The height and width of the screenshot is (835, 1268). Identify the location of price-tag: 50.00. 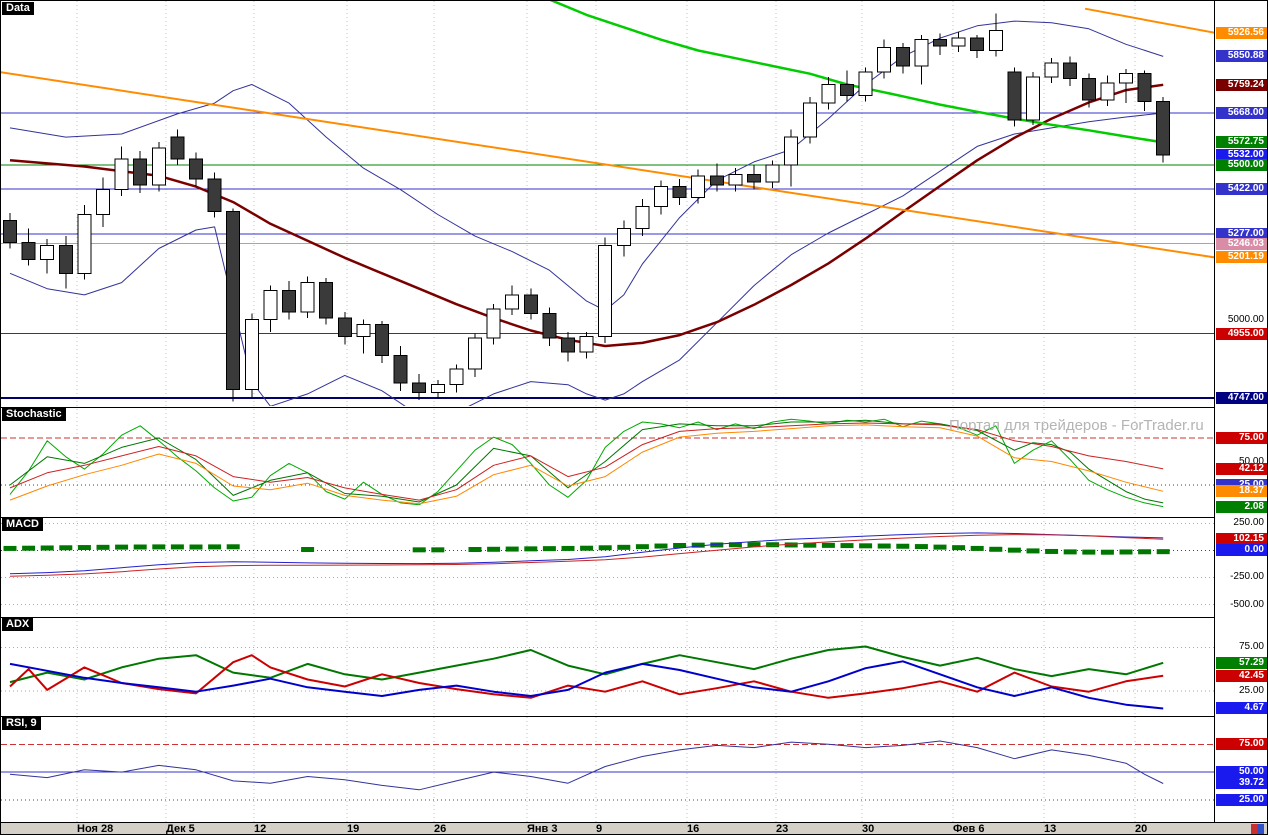
(1241, 772).